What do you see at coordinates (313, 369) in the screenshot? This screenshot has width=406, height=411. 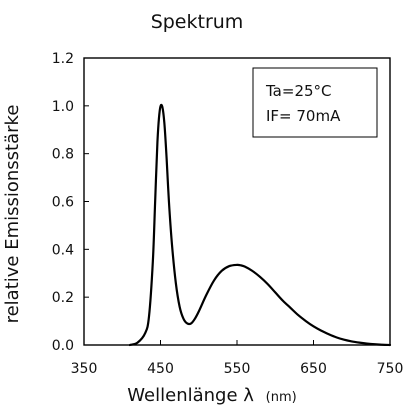 I see `x-tick-label: 650` at bounding box center [313, 369].